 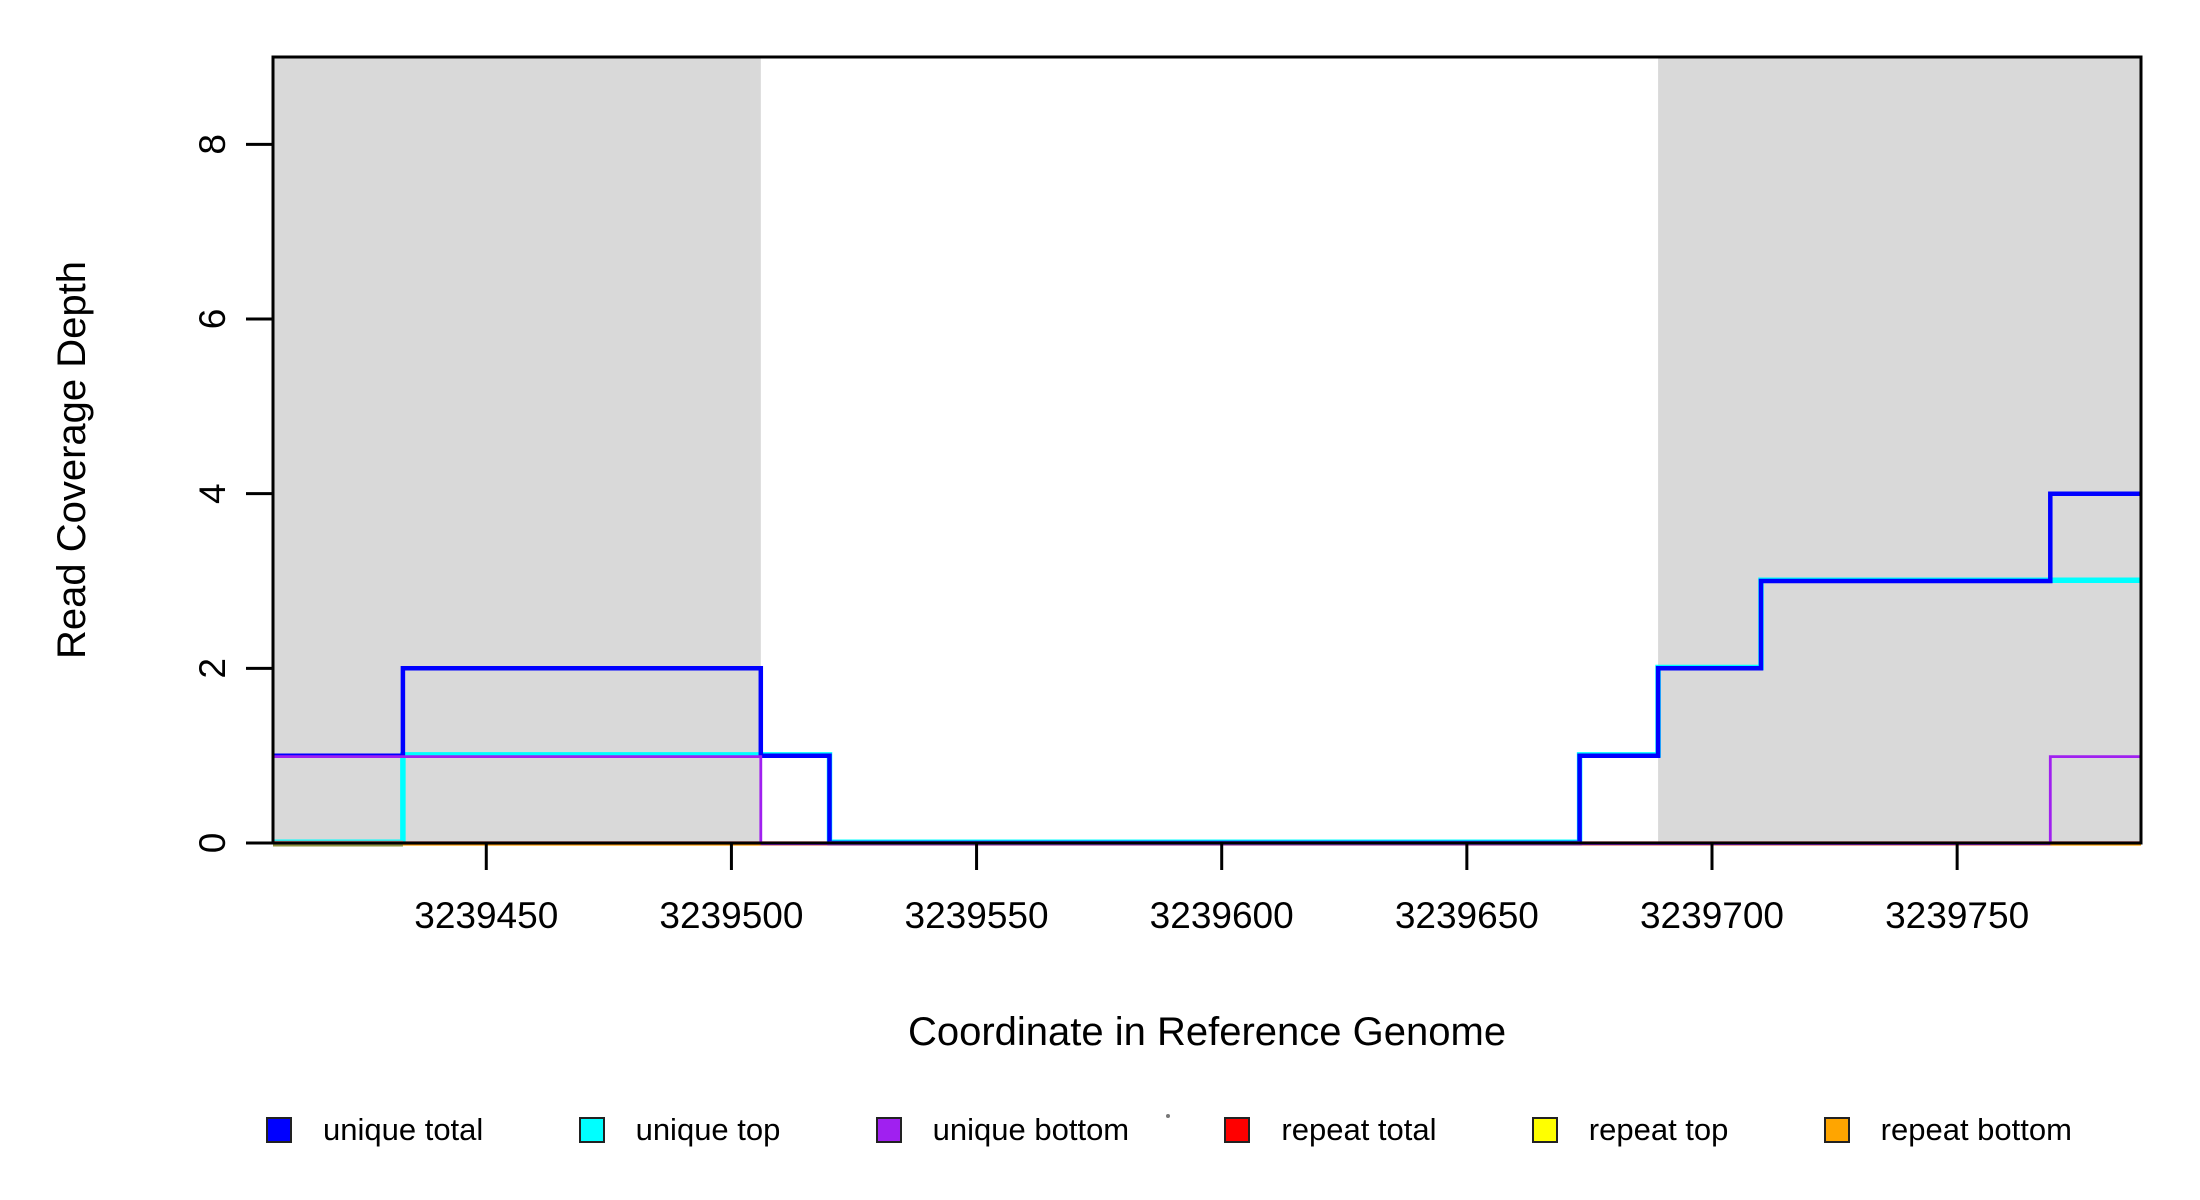 I want to click on legend-label: unique bottom, so click(x=1031, y=1129).